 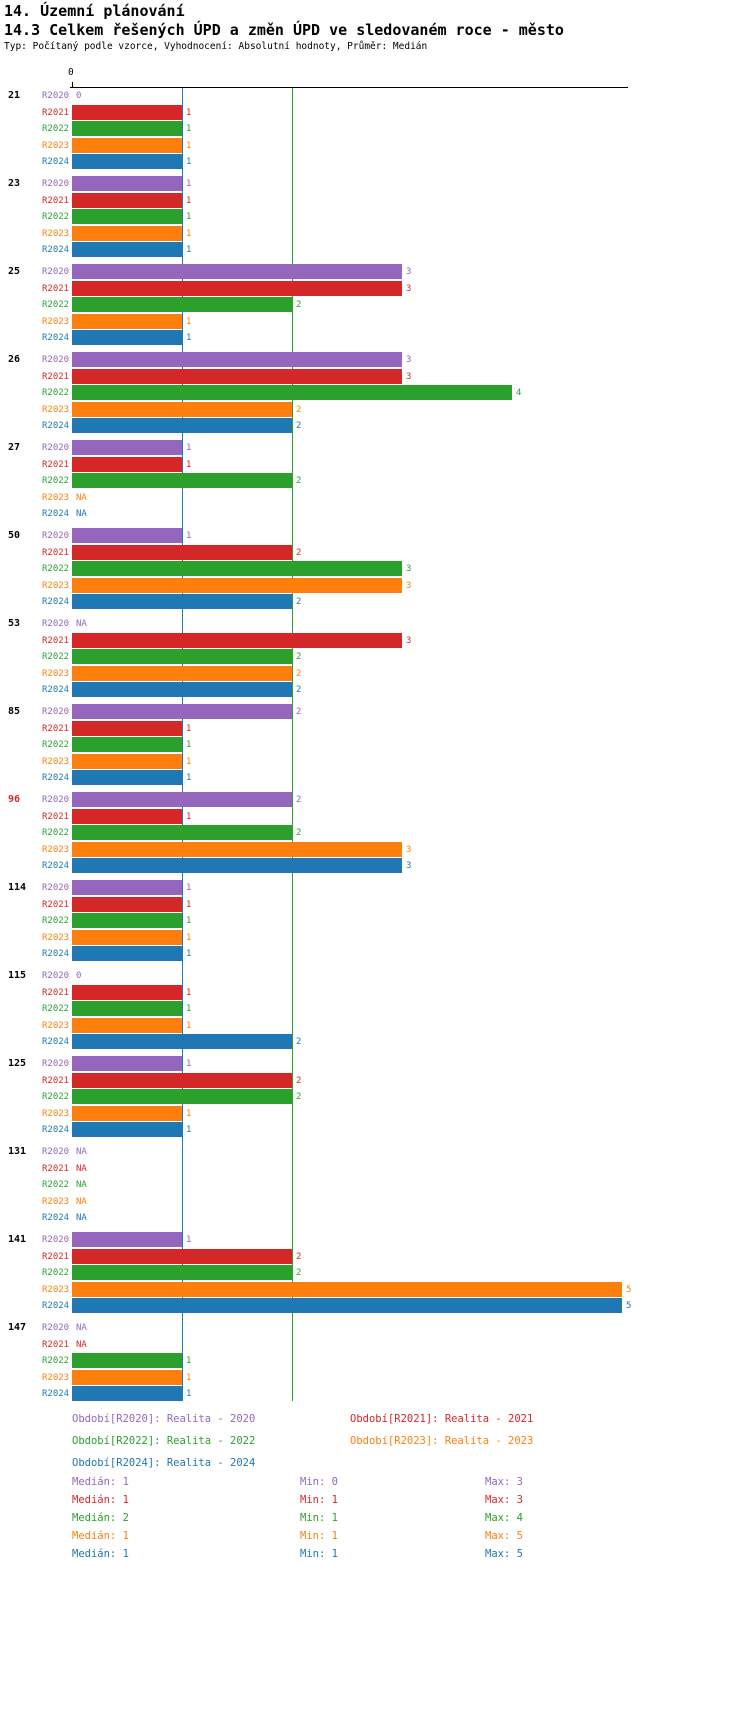 I want to click on bar-value-label: 4, so click(x=519, y=393).